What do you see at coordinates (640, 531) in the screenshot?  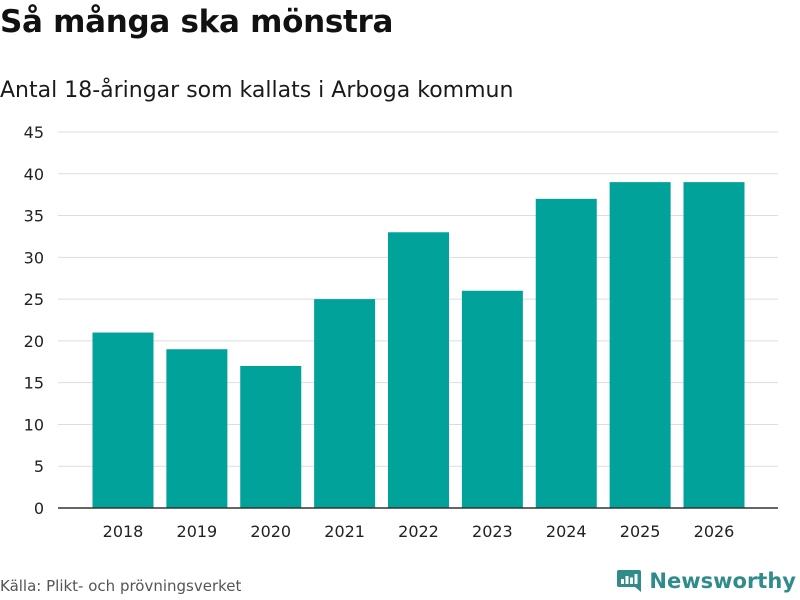 I see `x-tick-label: 2025` at bounding box center [640, 531].